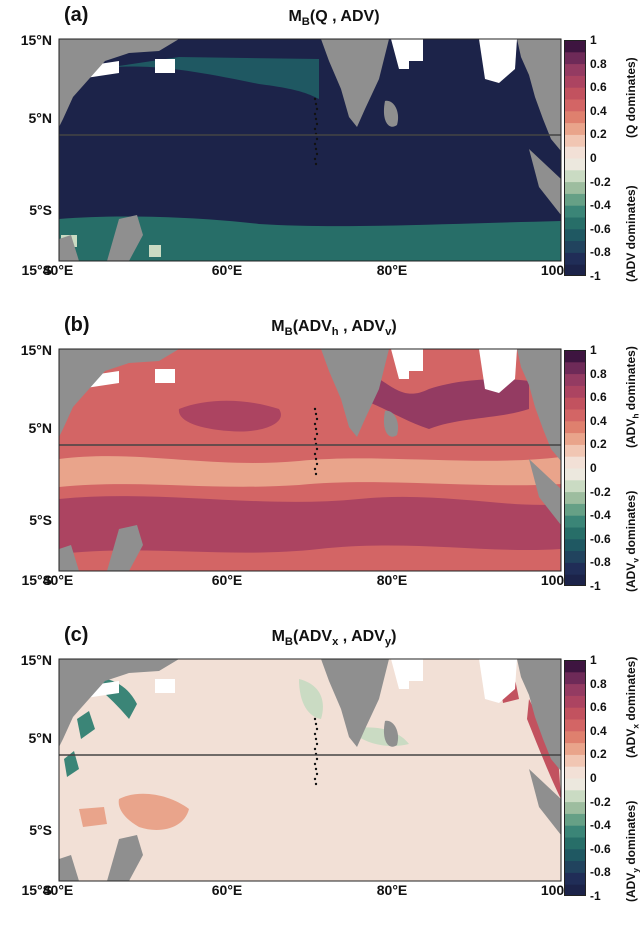 The height and width of the screenshot is (930, 641). What do you see at coordinates (227, 270) in the screenshot?
I see `x-tick-label: 60°E` at bounding box center [227, 270].